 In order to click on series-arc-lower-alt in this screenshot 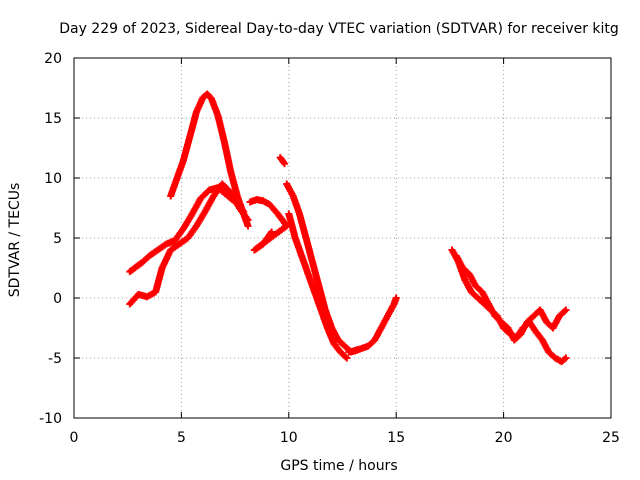, I will do `click(189, 244)`.